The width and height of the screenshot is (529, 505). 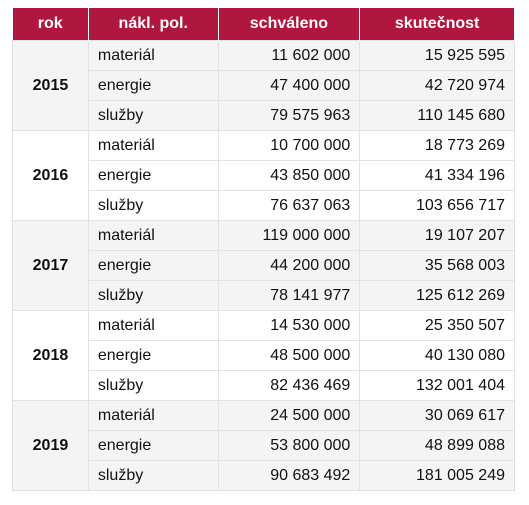 What do you see at coordinates (289, 235) in the screenshot?
I see `amount-cell: 119 000 000` at bounding box center [289, 235].